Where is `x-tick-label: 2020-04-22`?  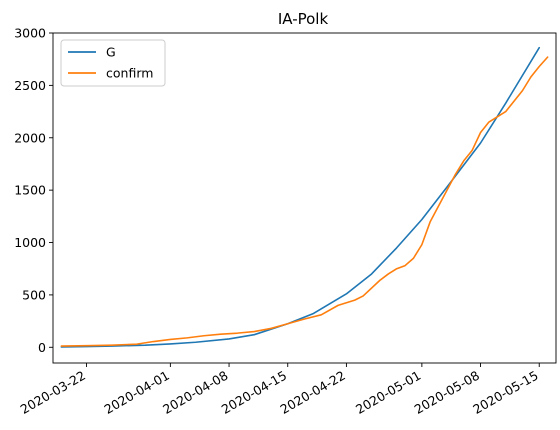
x-tick-label: 2020-04-22 is located at coordinates (312, 392).